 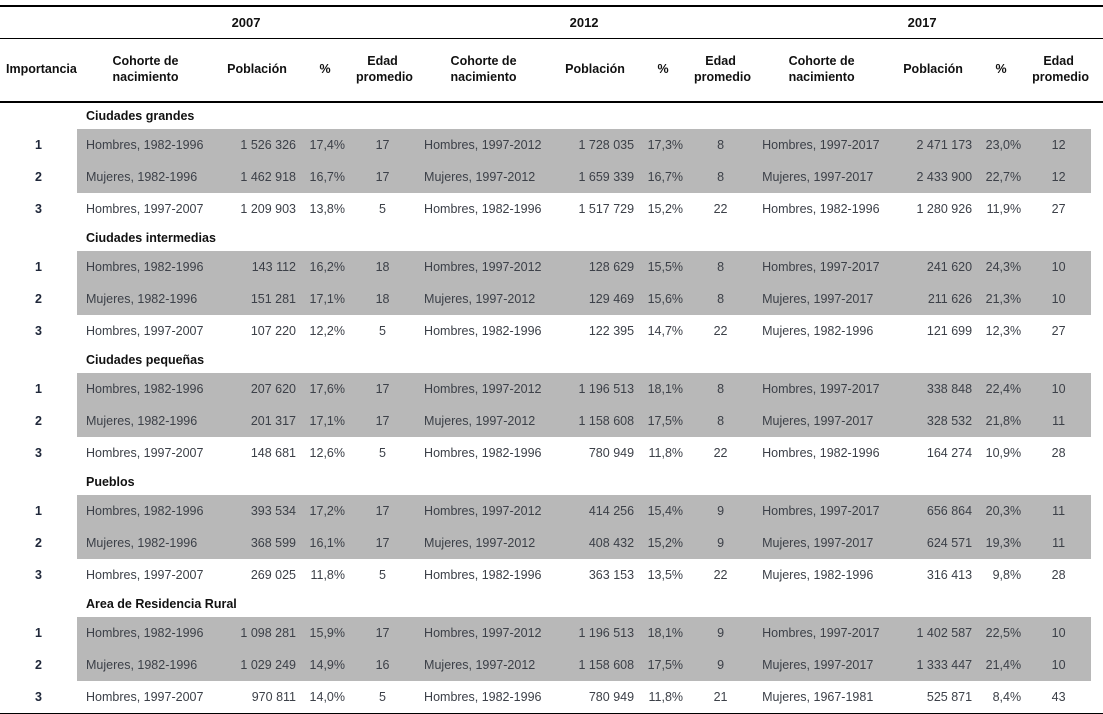 What do you see at coordinates (325, 145) in the screenshot?
I see `pct-value-2007: 17,4%` at bounding box center [325, 145].